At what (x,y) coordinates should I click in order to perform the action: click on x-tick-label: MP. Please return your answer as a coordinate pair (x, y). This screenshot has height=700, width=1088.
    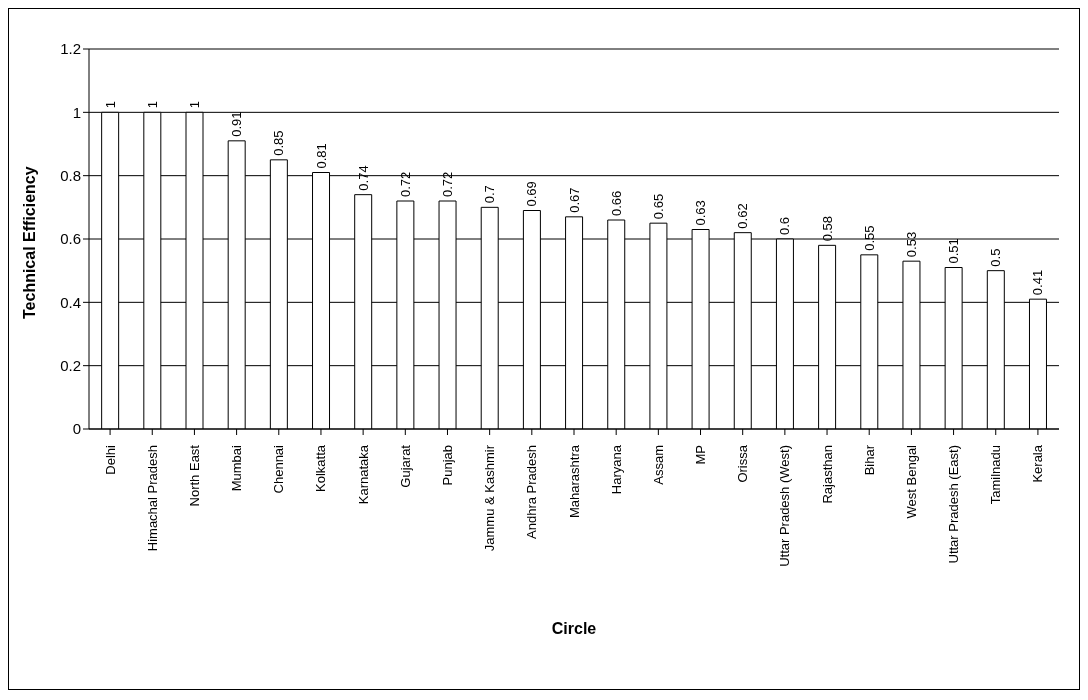
    Looking at the image, I should click on (701, 455).